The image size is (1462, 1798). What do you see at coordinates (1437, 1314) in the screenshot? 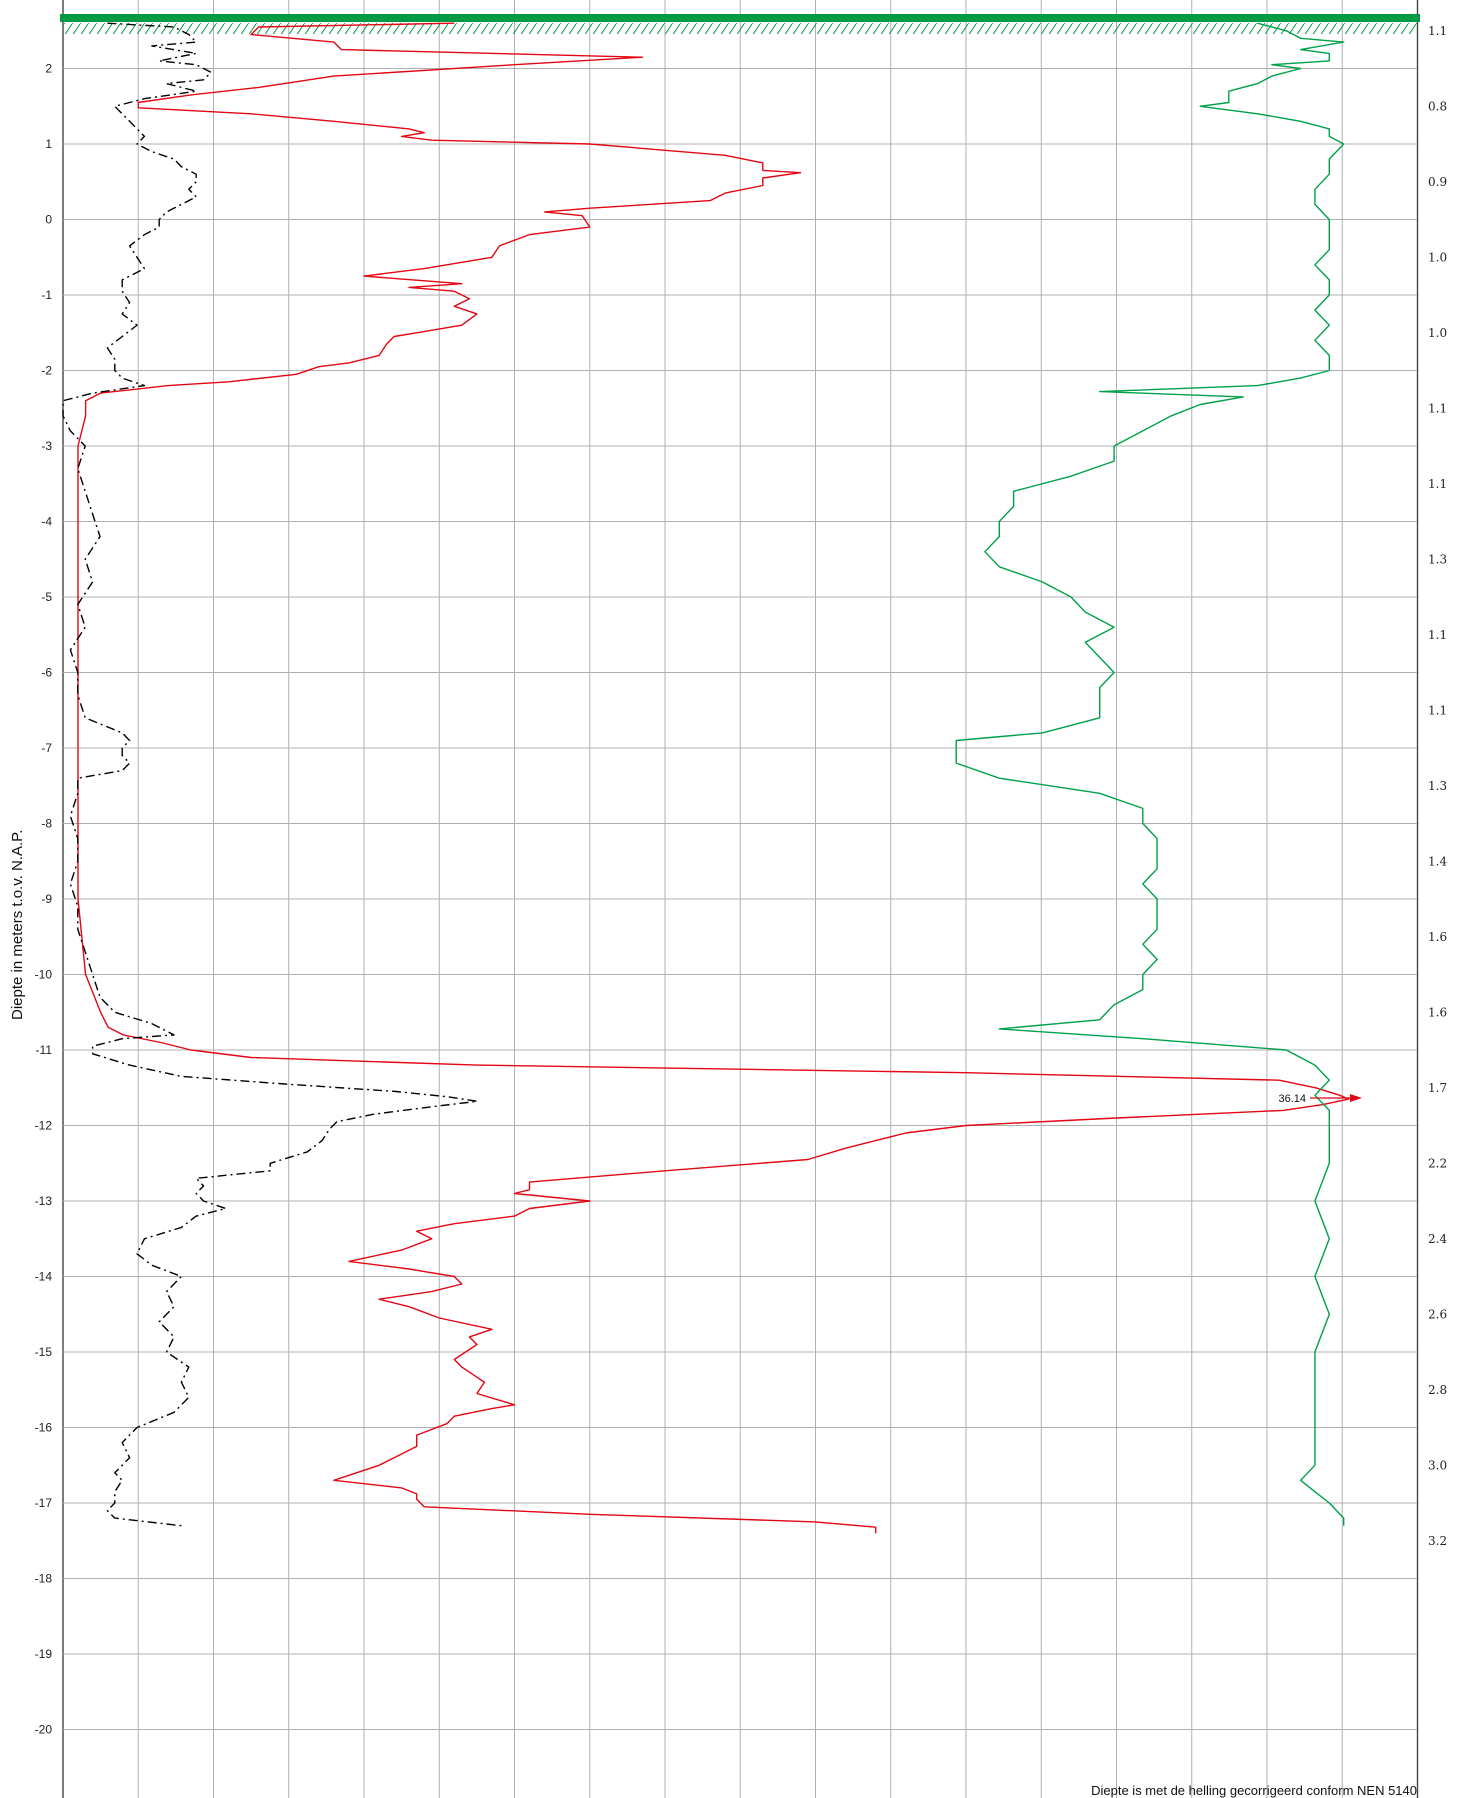
I see `right-axis-label: 2.6` at bounding box center [1437, 1314].